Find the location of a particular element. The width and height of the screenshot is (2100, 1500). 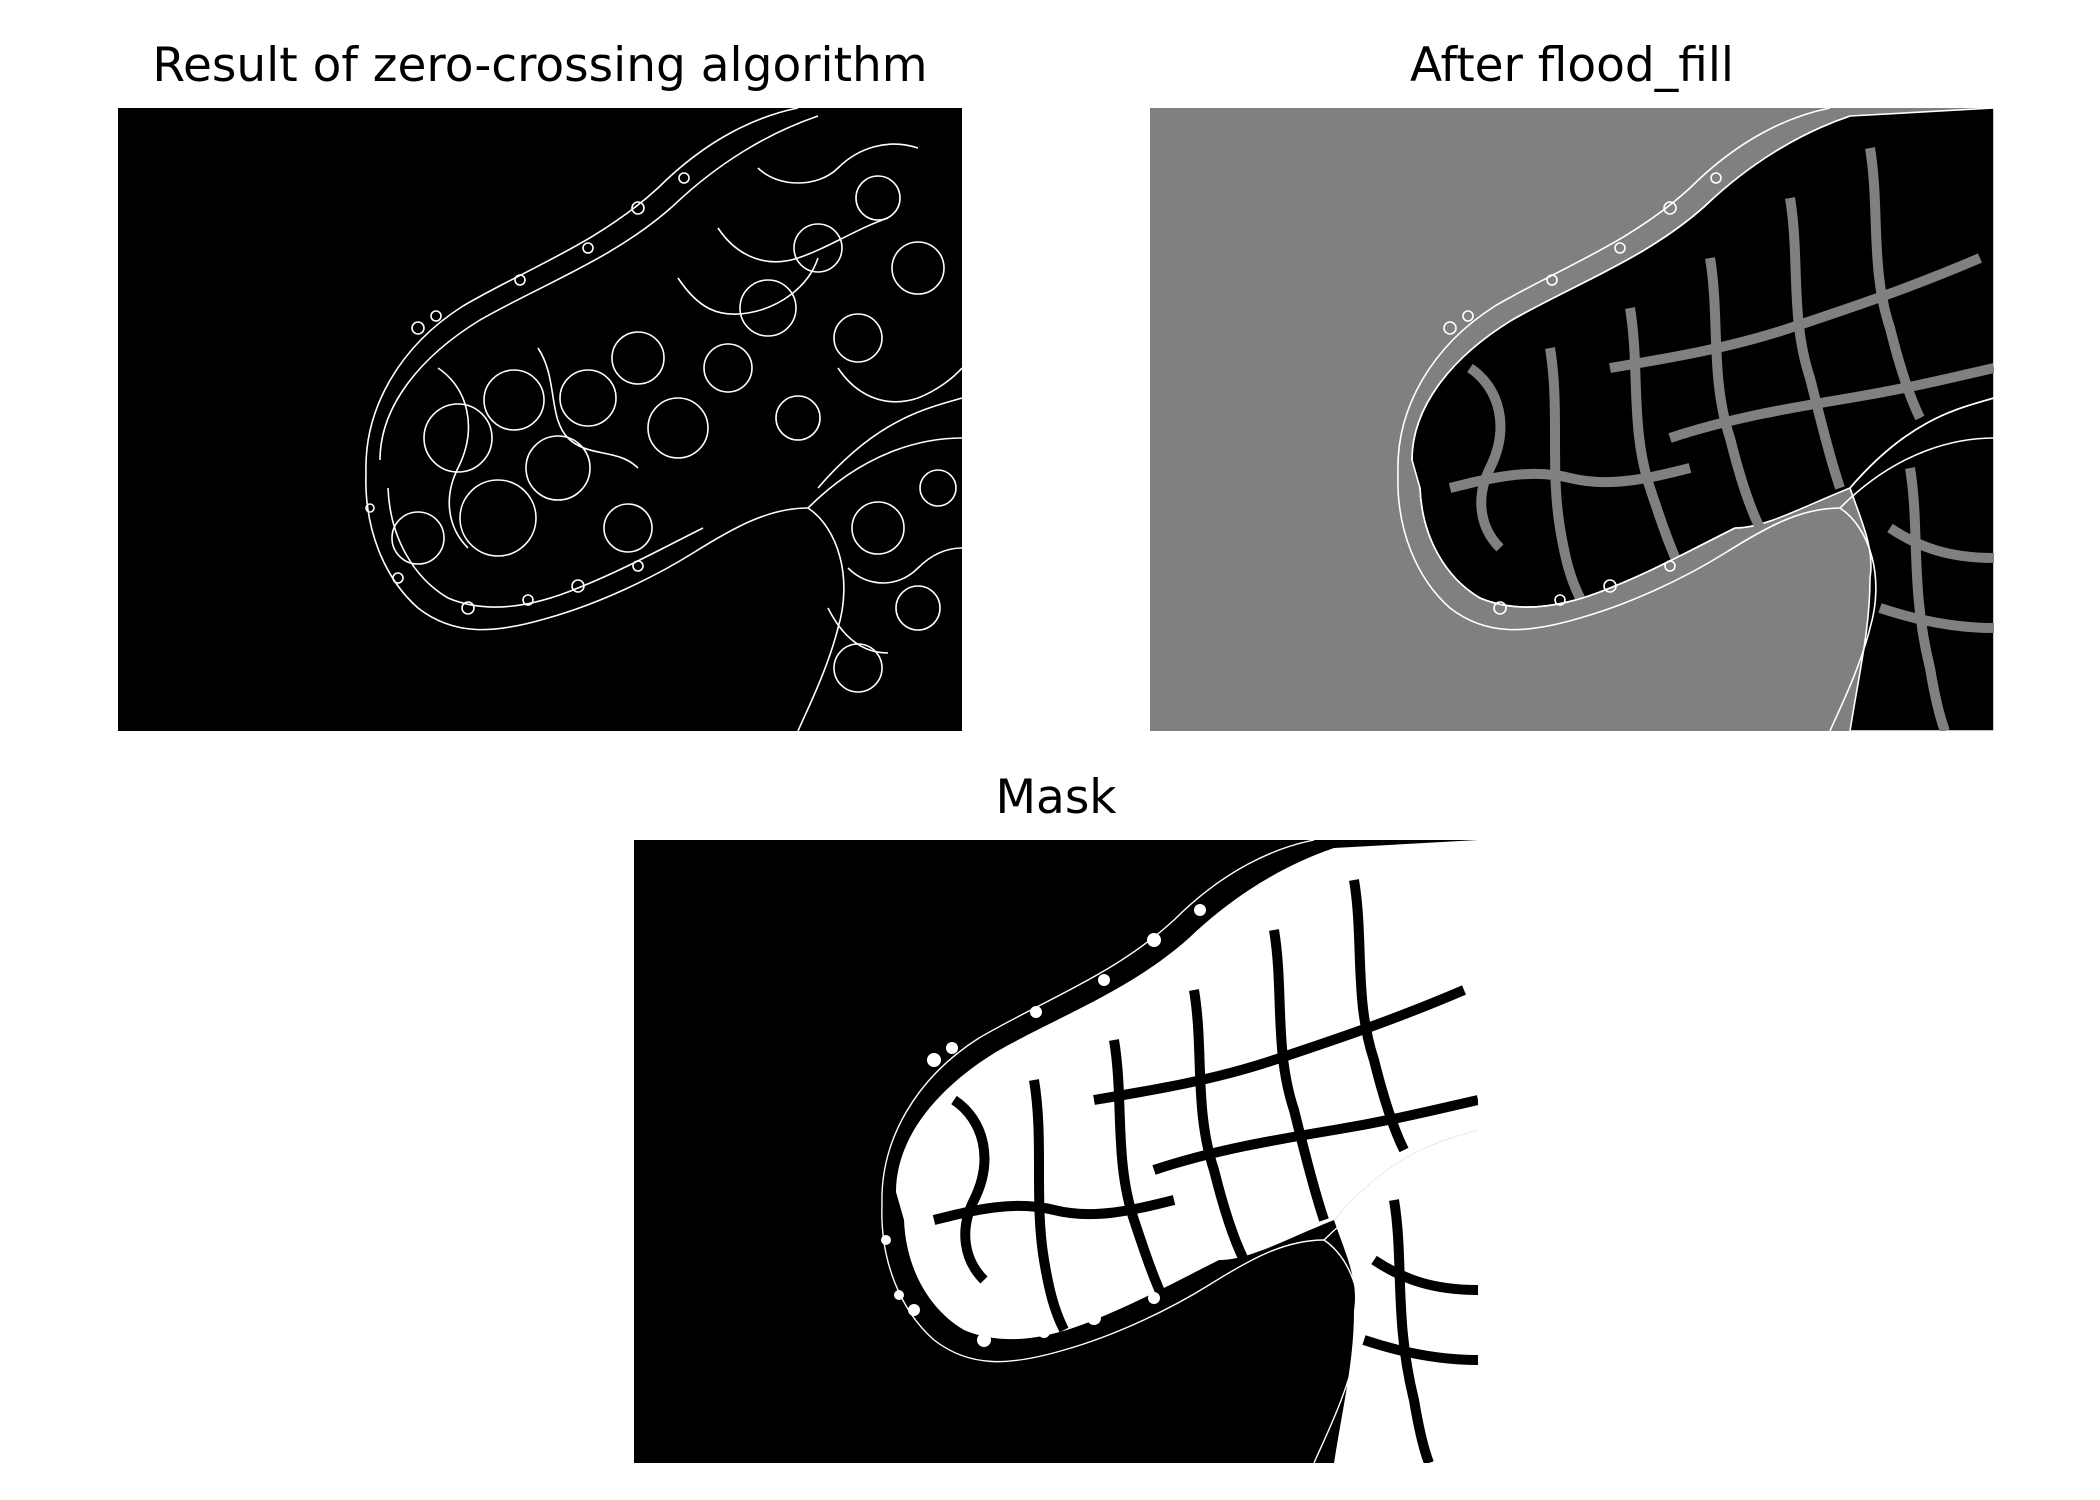

panel-title-flood-fill: After flood_fill is located at coordinates (1572, 65).